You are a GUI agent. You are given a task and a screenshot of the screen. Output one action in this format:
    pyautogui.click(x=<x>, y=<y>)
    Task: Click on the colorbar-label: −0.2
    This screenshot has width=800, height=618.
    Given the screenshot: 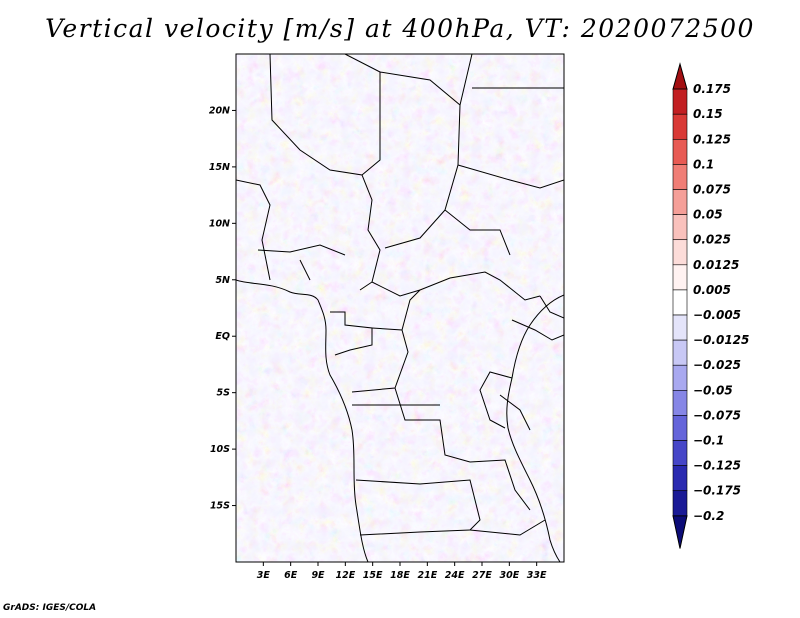 What is the action you would take?
    pyautogui.click(x=708, y=516)
    